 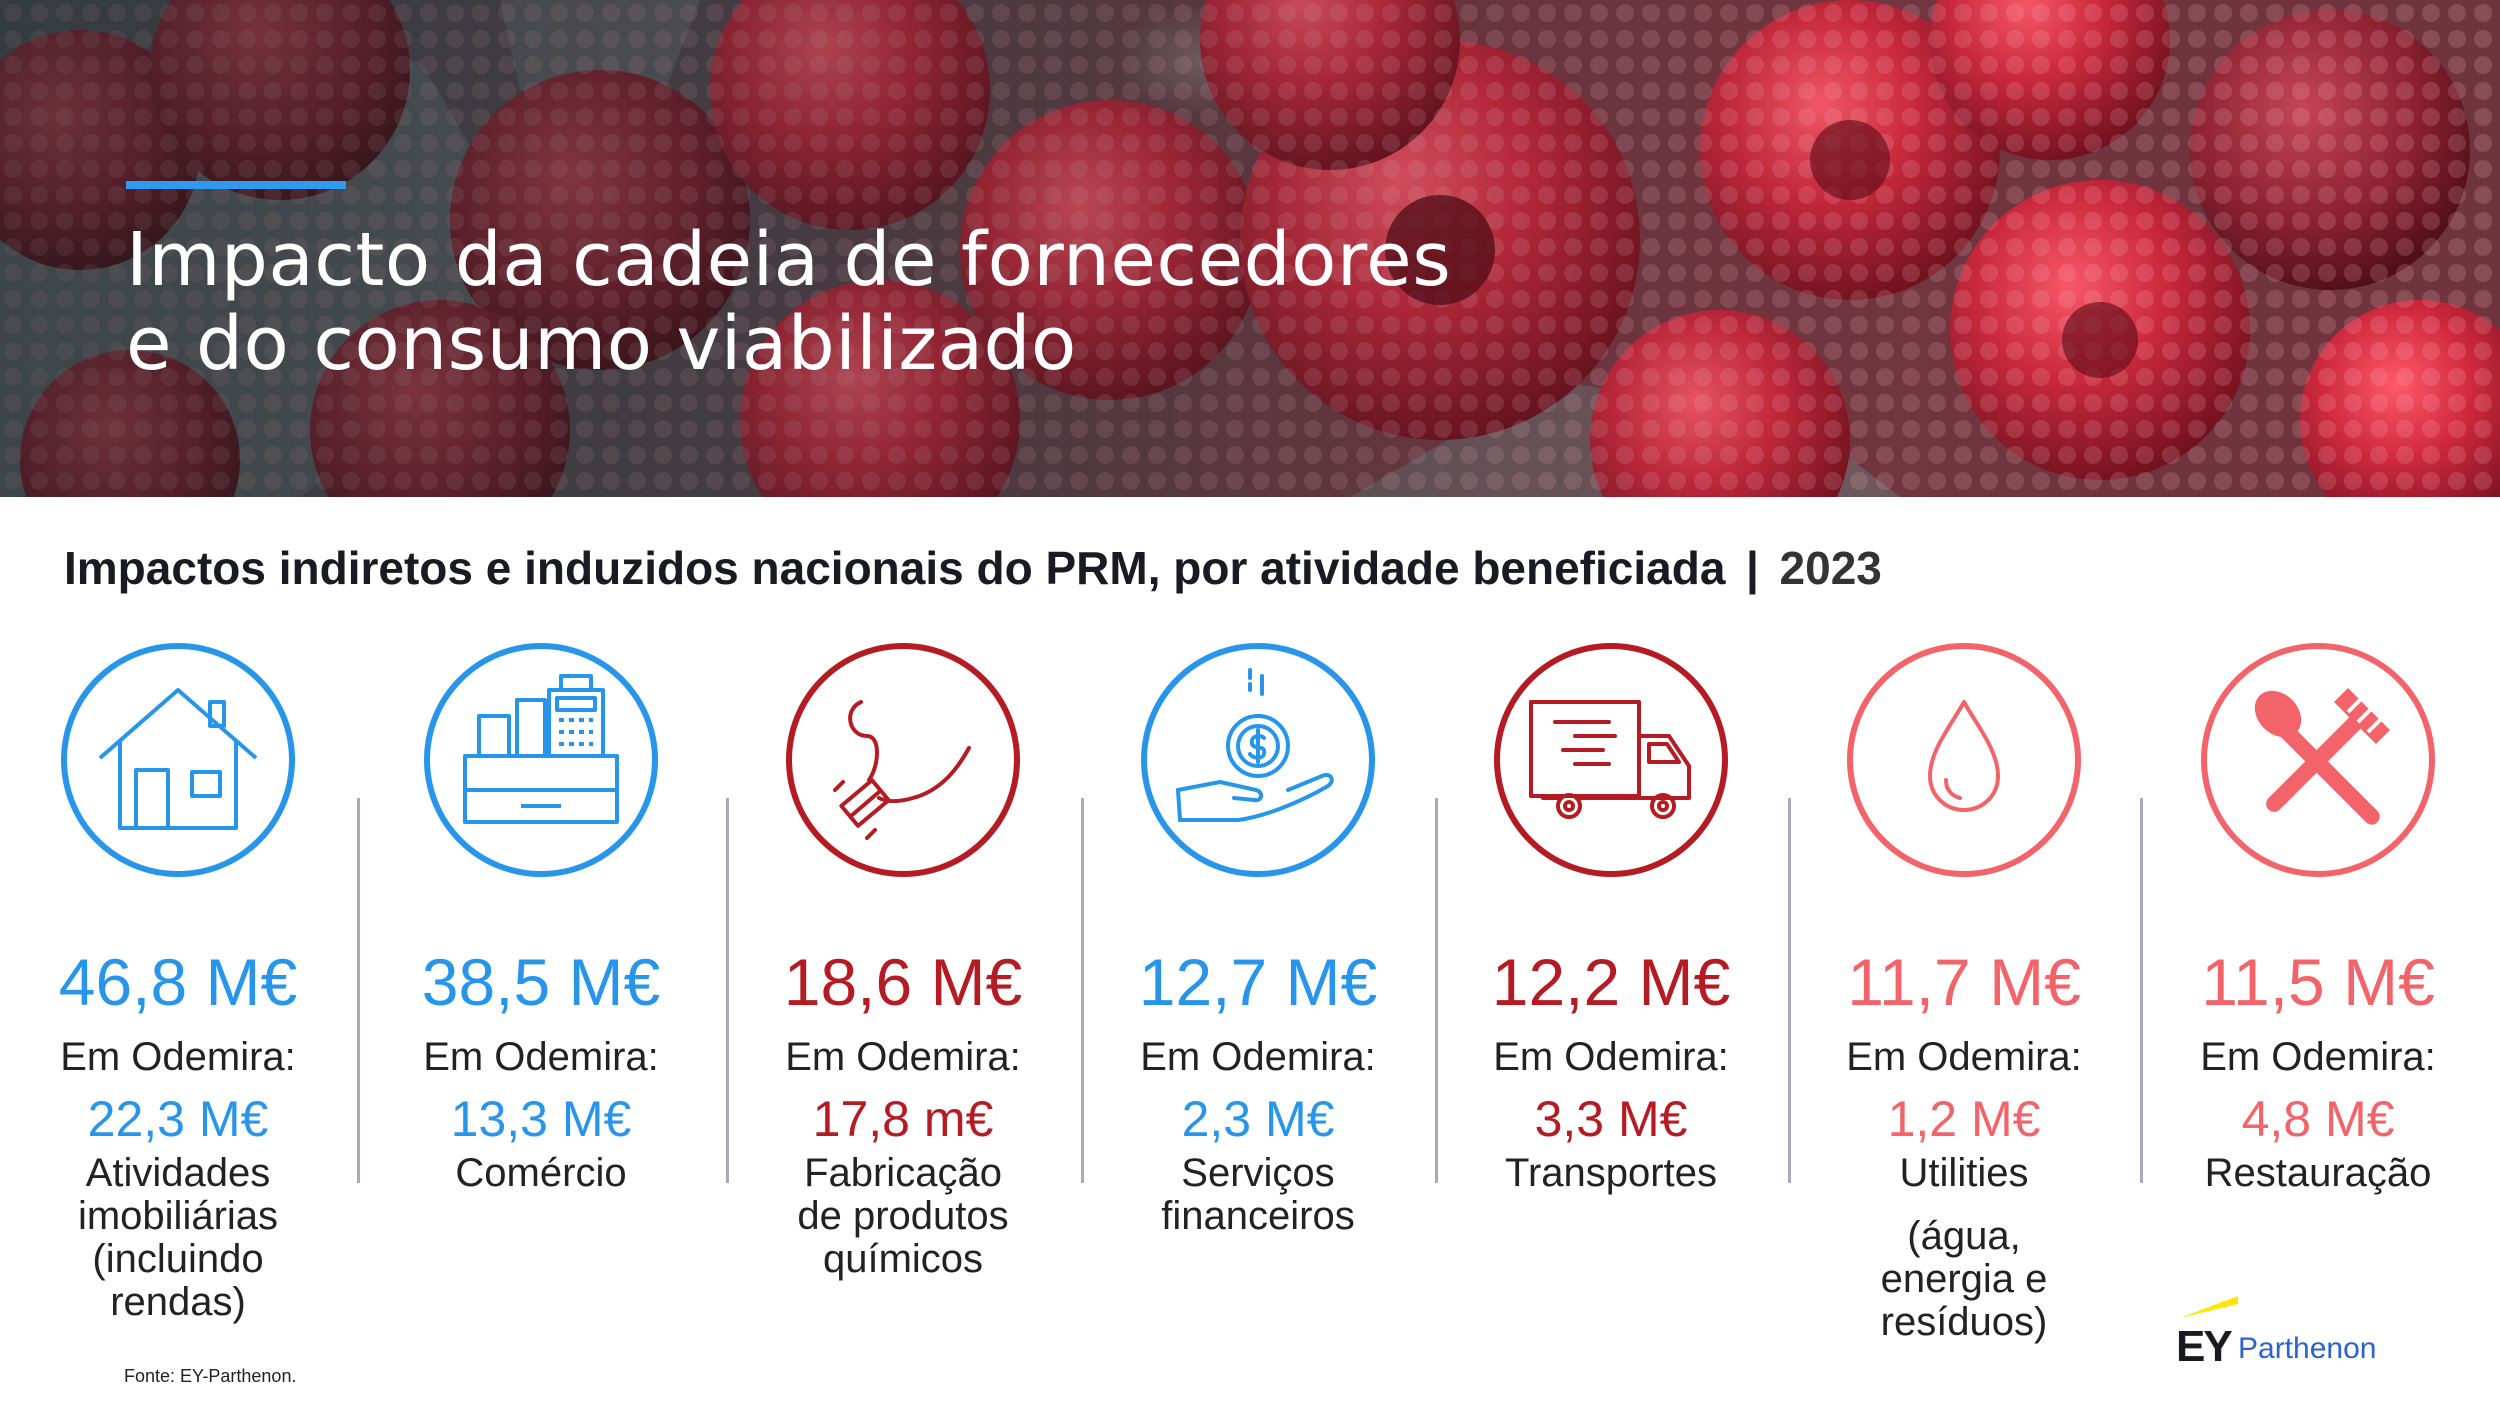 What do you see at coordinates (1258, 1173) in the screenshot?
I see `activity-line: Serviços` at bounding box center [1258, 1173].